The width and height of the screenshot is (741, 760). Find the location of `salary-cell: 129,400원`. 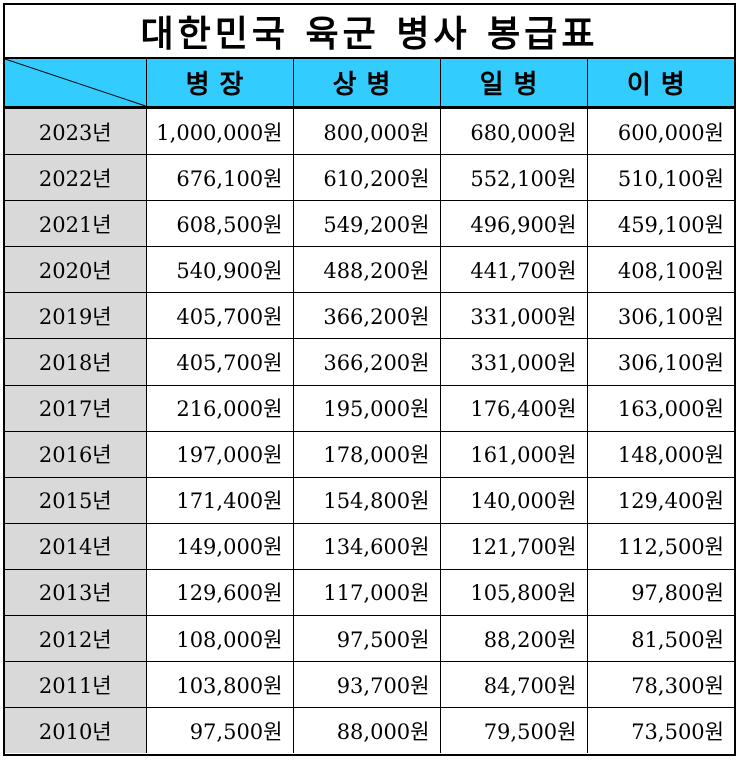

salary-cell: 129,400원 is located at coordinates (660, 500).